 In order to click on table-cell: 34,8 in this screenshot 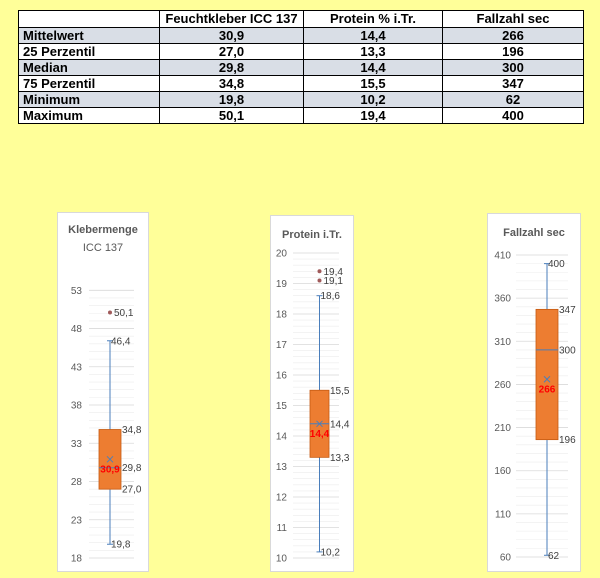, I will do `click(231, 83)`.